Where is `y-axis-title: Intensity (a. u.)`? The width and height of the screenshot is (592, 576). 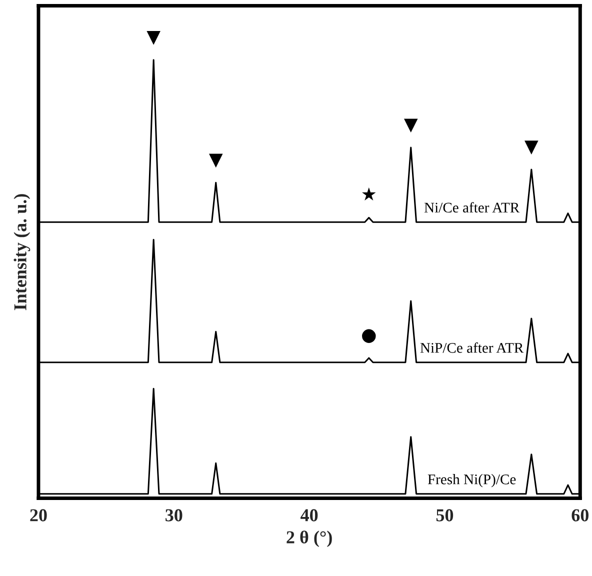 y-axis-title: Intensity (a. u.) is located at coordinates (22, 252).